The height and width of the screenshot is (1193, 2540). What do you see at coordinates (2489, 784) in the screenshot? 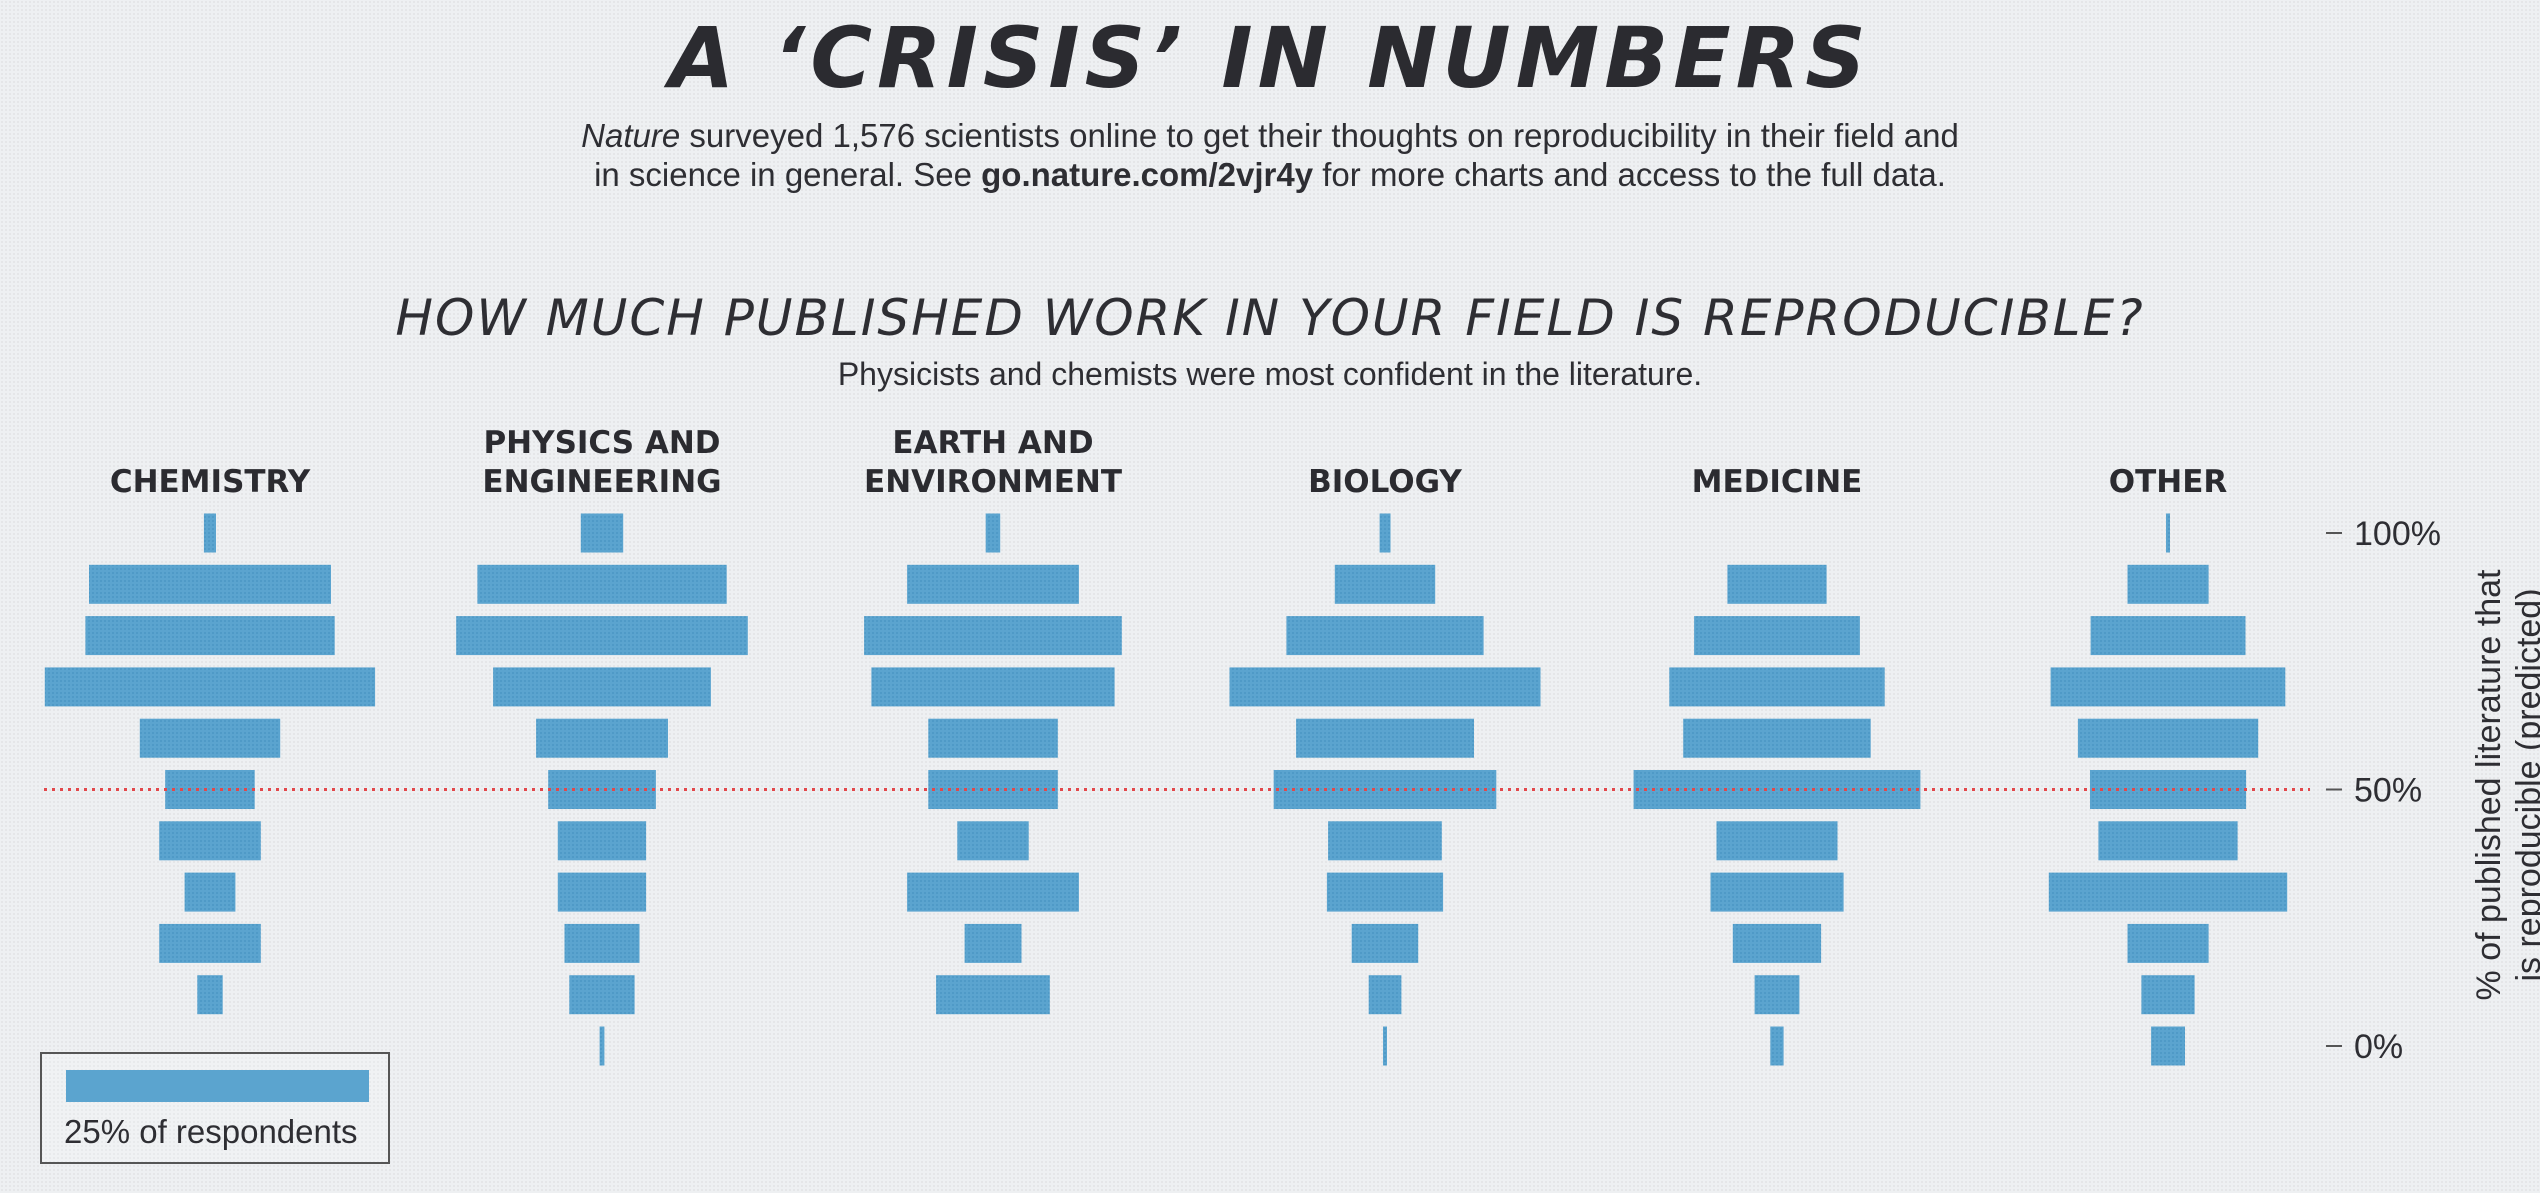
I see `y-axis-label-line1: % of published literature that` at bounding box center [2489, 784].